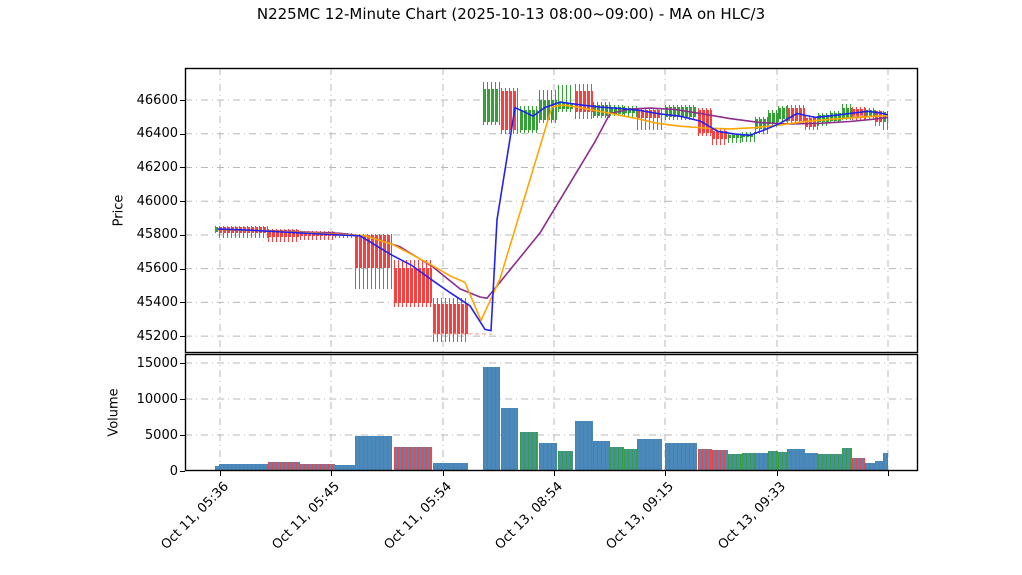 This screenshot has height=575, width=1022. Describe the element at coordinates (173, 471) in the screenshot. I see `volume-tick-label: 0` at that location.